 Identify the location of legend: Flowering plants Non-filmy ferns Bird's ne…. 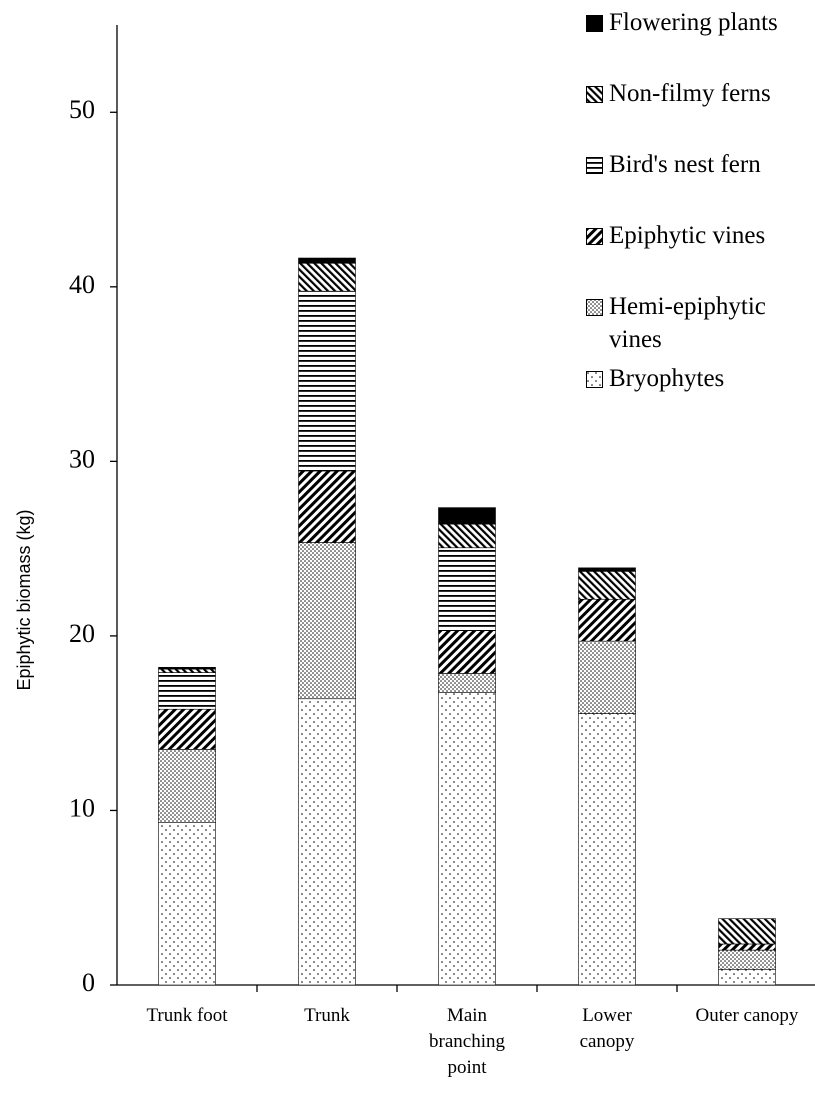
(698, 200).